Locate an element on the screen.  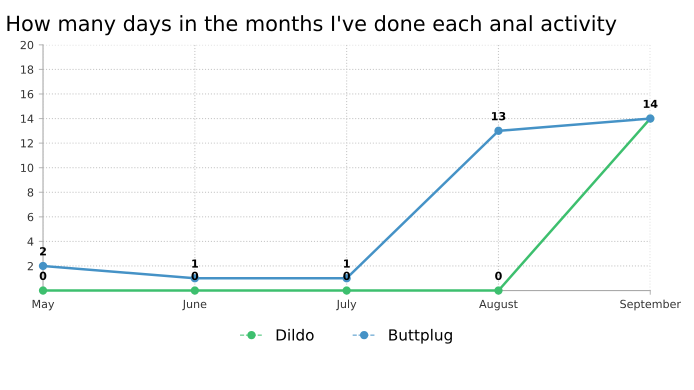
y-tick-label: 4 is located at coordinates (30, 242).